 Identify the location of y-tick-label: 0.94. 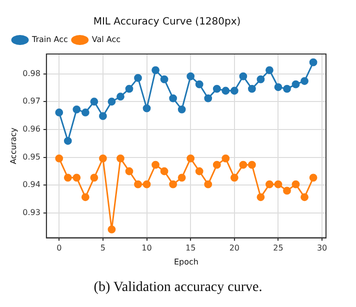
(31, 185).